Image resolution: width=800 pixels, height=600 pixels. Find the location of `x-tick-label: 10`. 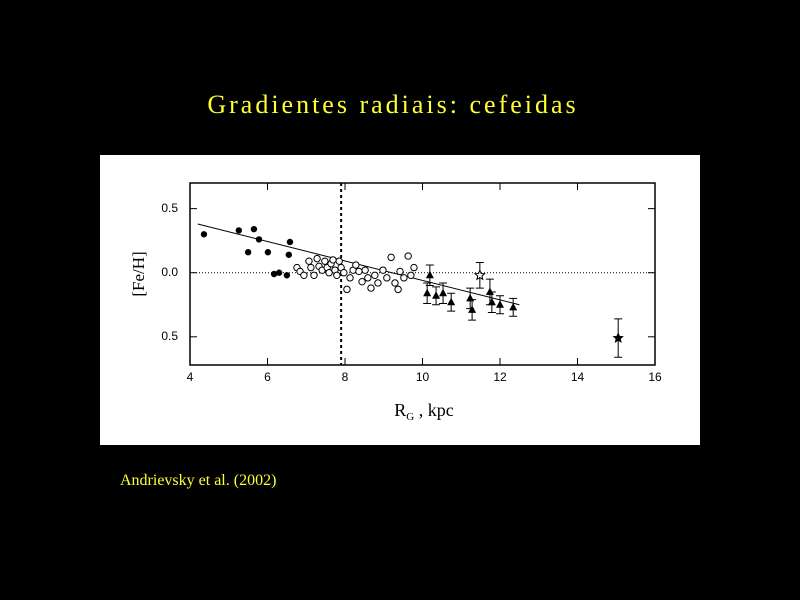

x-tick-label: 10 is located at coordinates (423, 377).